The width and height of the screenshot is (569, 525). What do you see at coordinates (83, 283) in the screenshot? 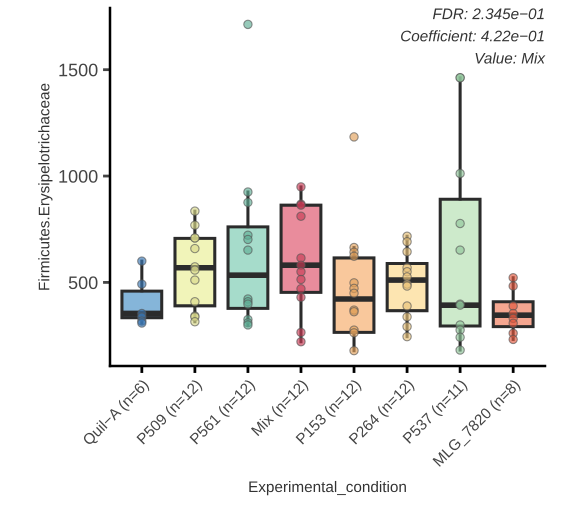
I see `y-tick-label: 500` at bounding box center [83, 283].